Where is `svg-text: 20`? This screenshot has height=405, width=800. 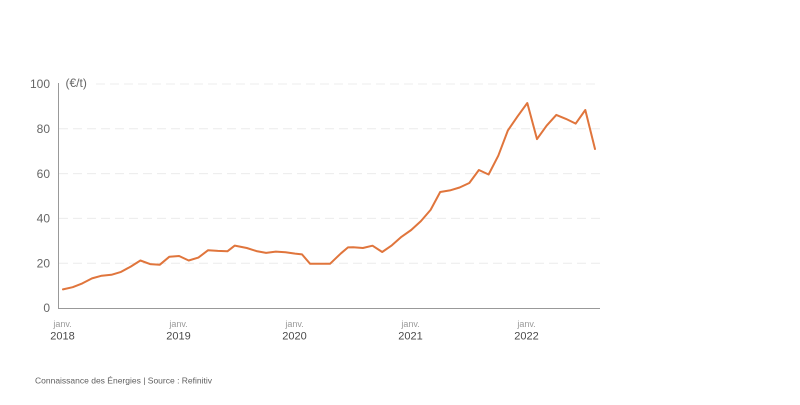 svg-text: 20 is located at coordinates (44, 263).